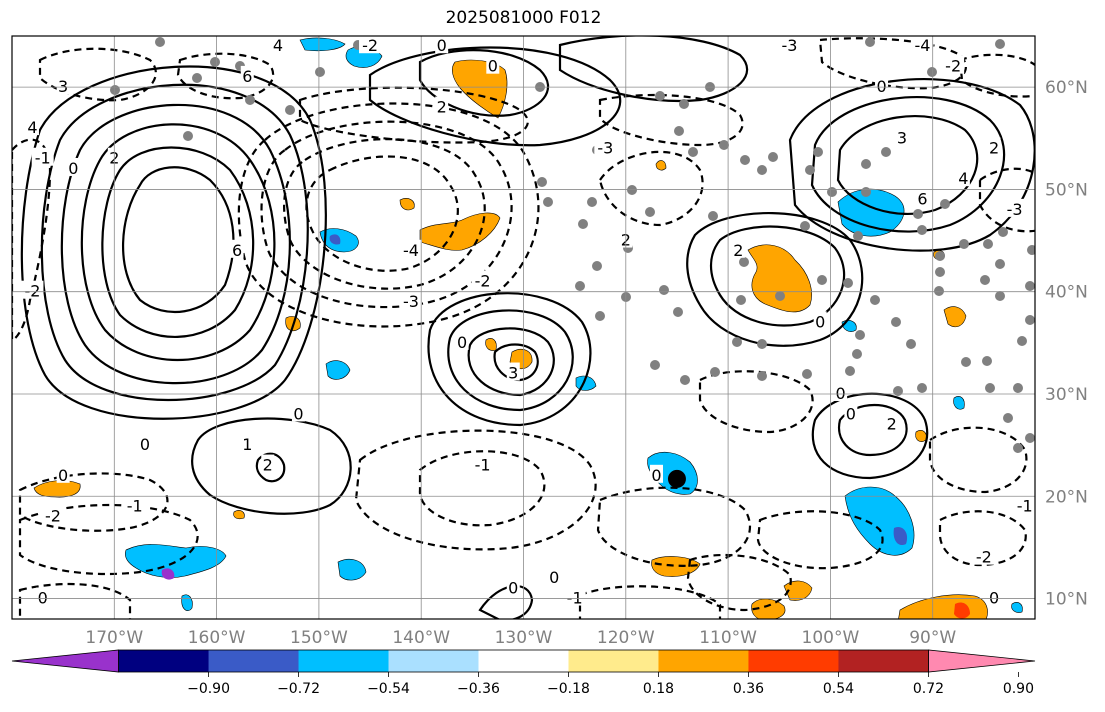  Describe the element at coordinates (568, 689) in the screenshot. I see `colorbar-tick-label: −0.18` at that location.